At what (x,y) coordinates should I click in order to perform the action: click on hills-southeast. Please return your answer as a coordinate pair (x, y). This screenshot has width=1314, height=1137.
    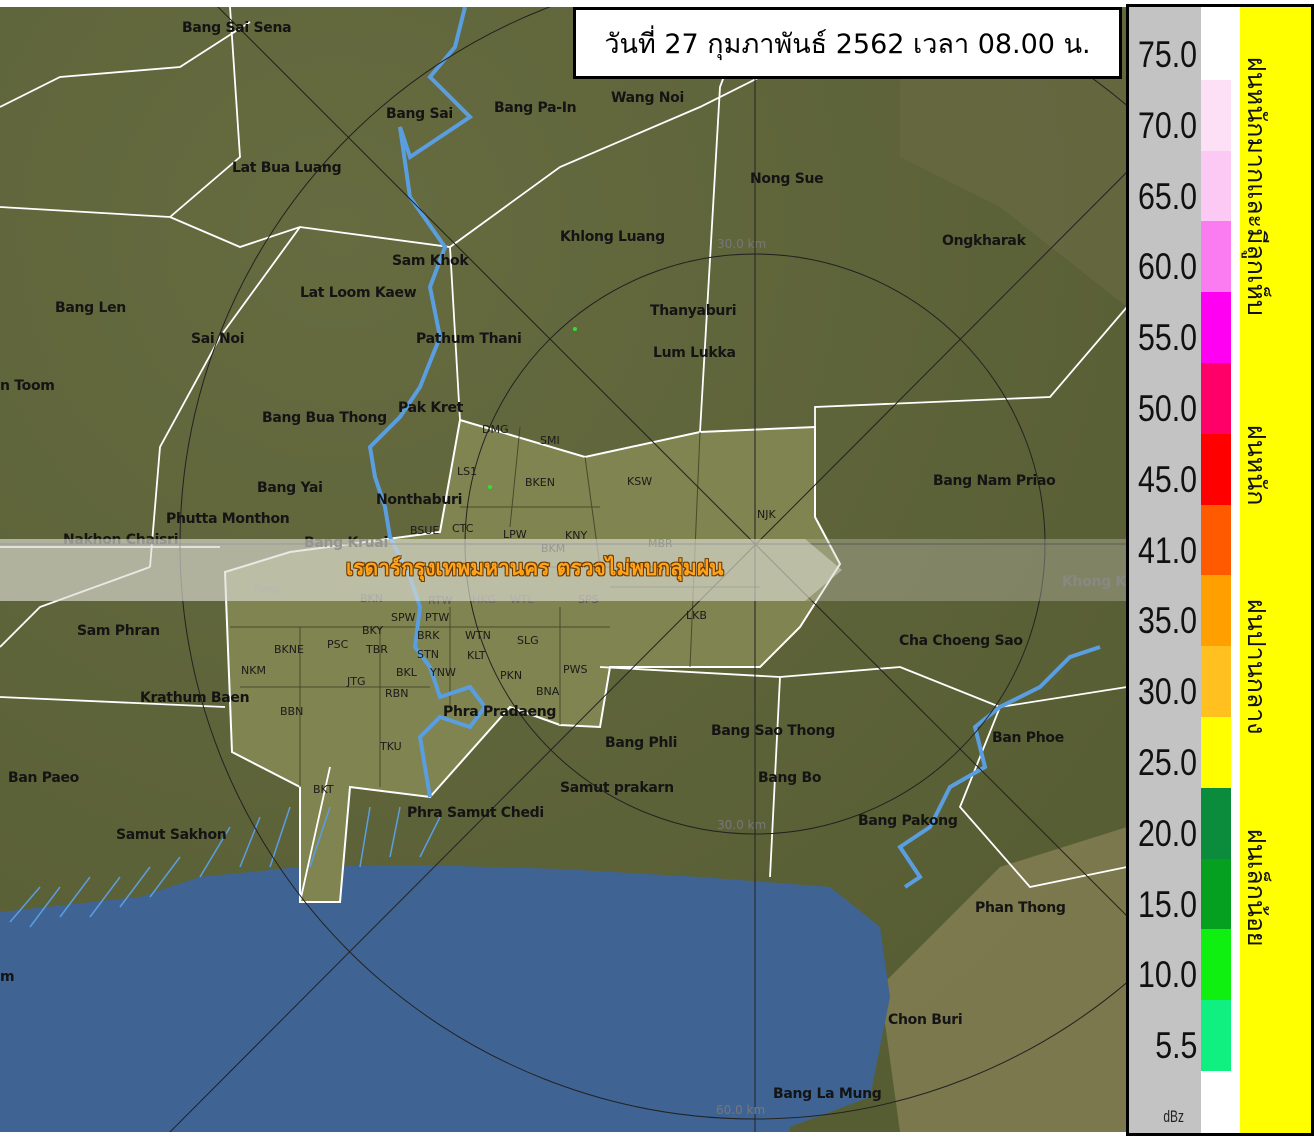
    Looking at the image, I should click on (1003, 979).